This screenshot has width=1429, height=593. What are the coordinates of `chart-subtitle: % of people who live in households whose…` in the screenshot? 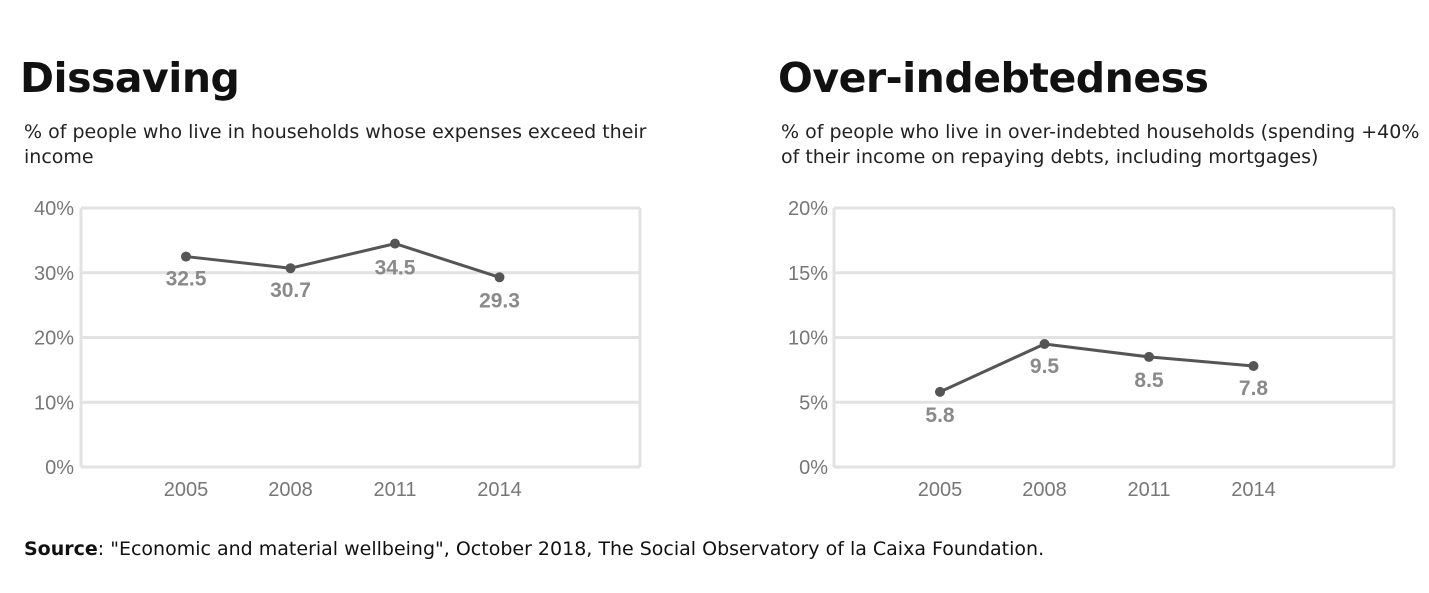 It's located at (335, 144).